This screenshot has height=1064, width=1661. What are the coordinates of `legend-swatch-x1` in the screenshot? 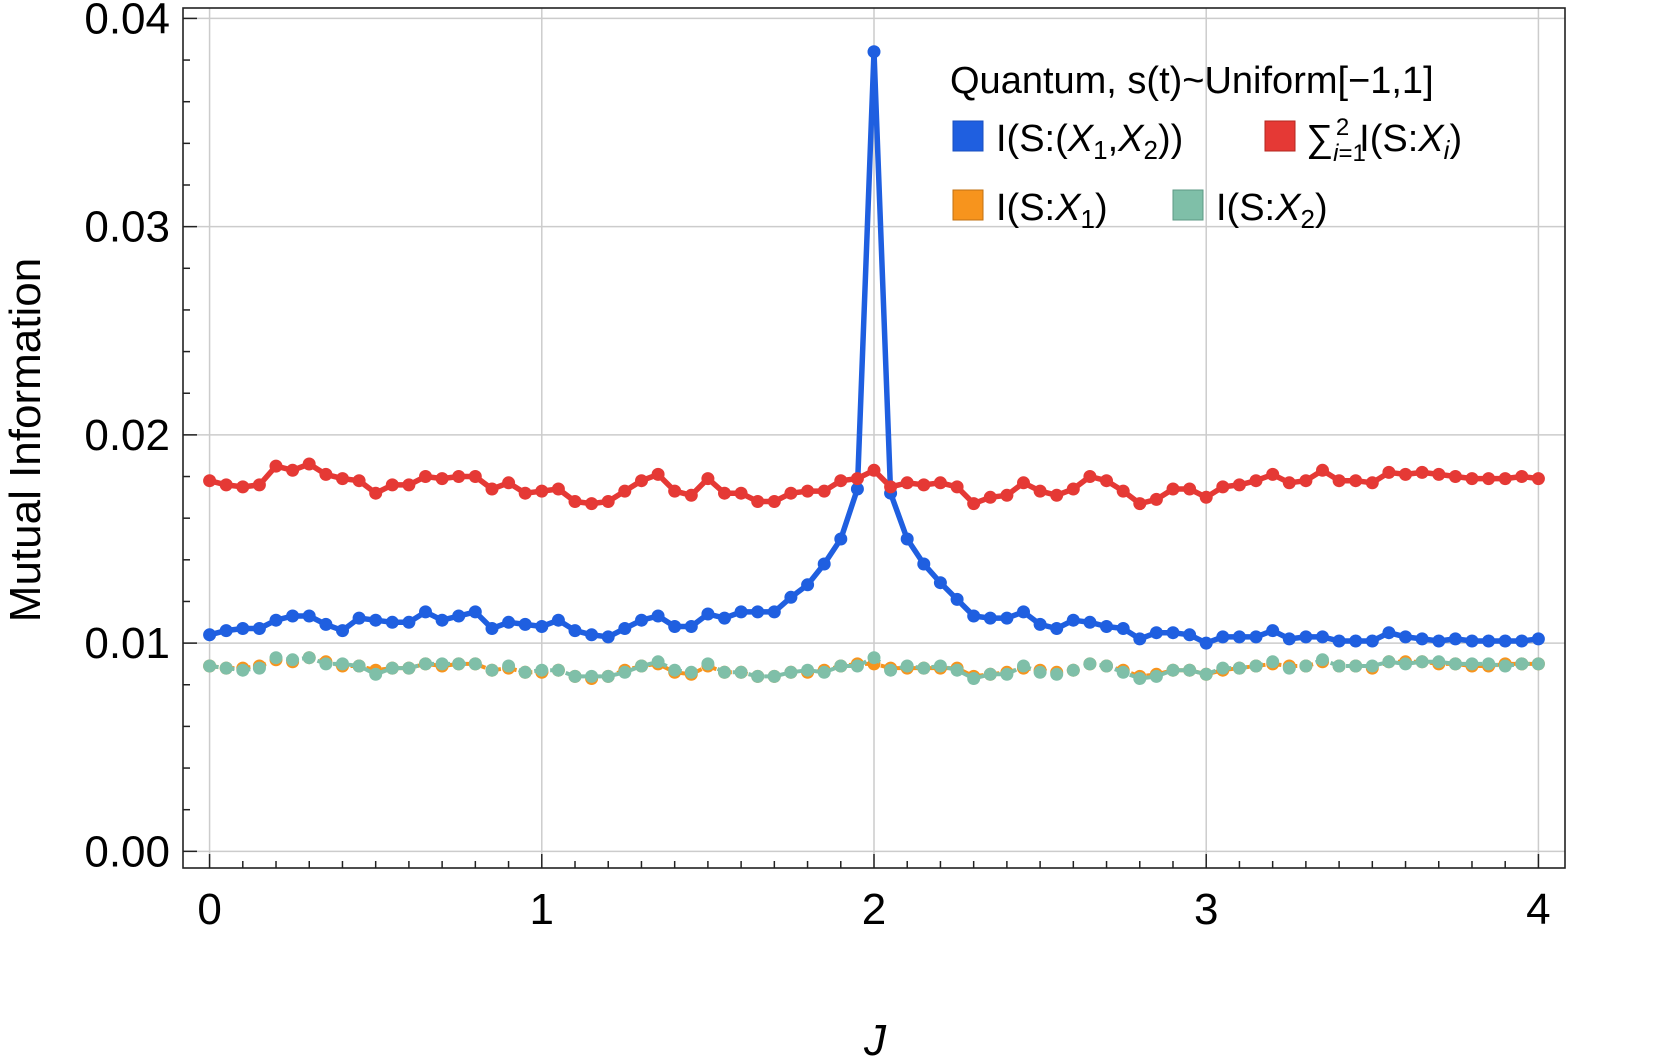 It's located at (968, 205).